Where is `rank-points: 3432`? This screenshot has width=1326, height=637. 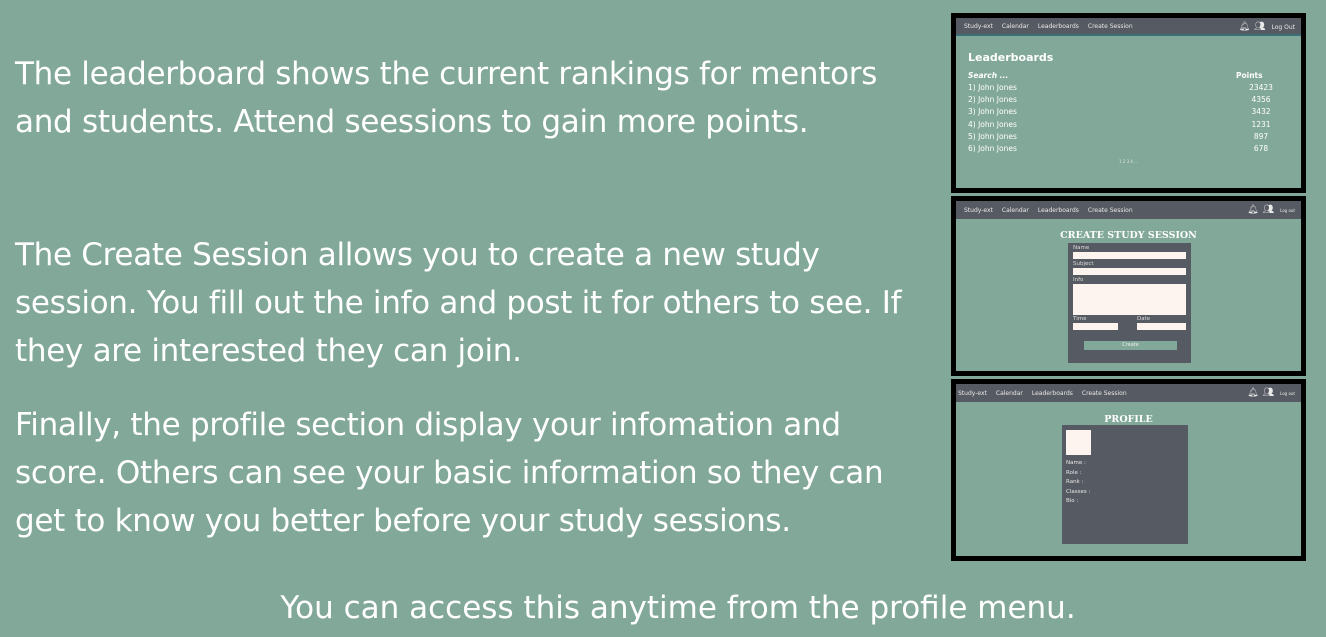
rank-points: 3432 is located at coordinates (1261, 112).